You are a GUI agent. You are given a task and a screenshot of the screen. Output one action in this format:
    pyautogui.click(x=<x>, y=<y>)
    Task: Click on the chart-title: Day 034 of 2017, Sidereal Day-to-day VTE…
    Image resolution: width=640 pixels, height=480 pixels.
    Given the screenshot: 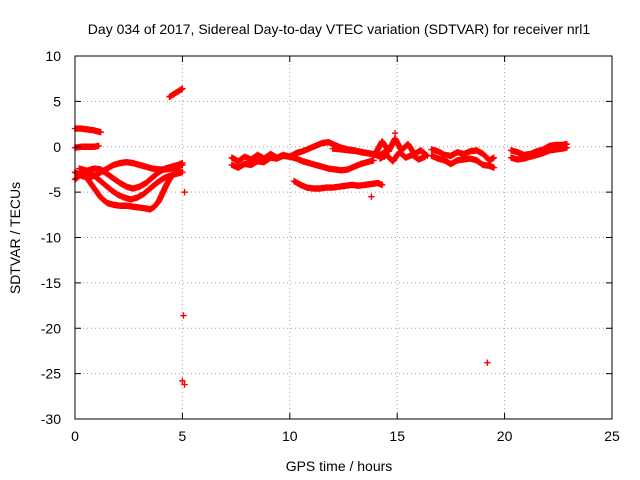 What is the action you would take?
    pyautogui.click(x=339, y=29)
    